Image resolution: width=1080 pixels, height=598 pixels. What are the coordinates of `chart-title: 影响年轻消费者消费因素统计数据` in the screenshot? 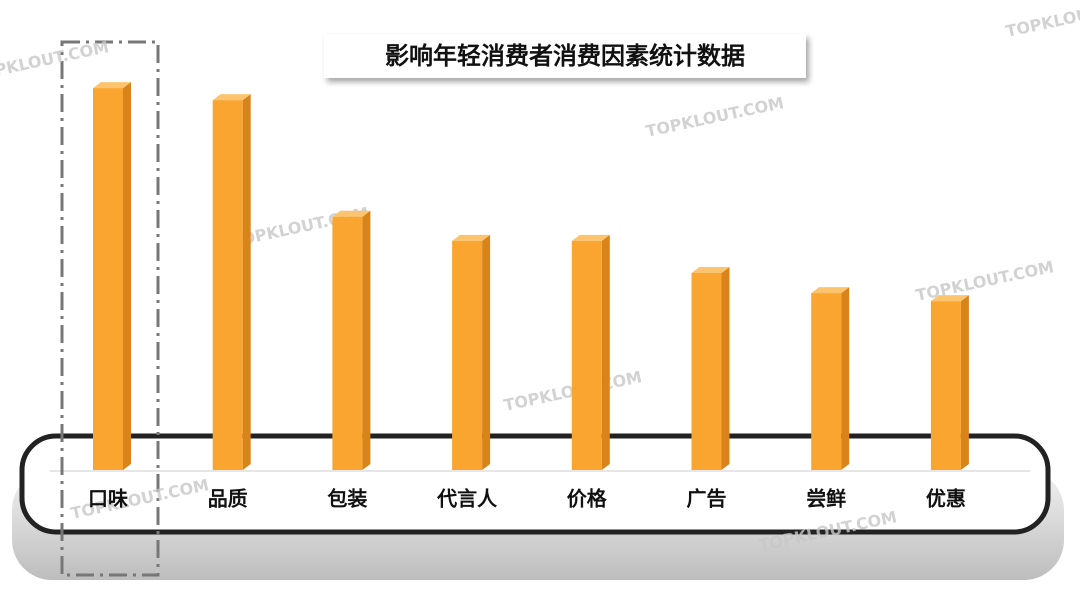 It's located at (565, 56).